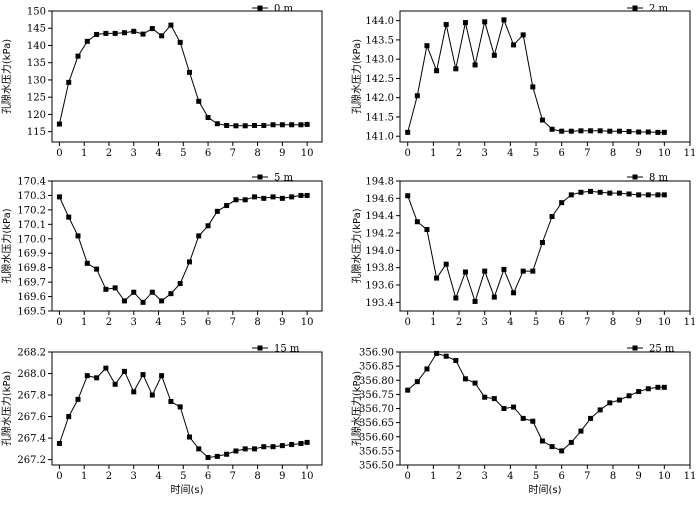 This screenshot has width=700, height=508. What do you see at coordinates (376, 353) in the screenshot?
I see `y-tick-label: 356.90` at bounding box center [376, 353].